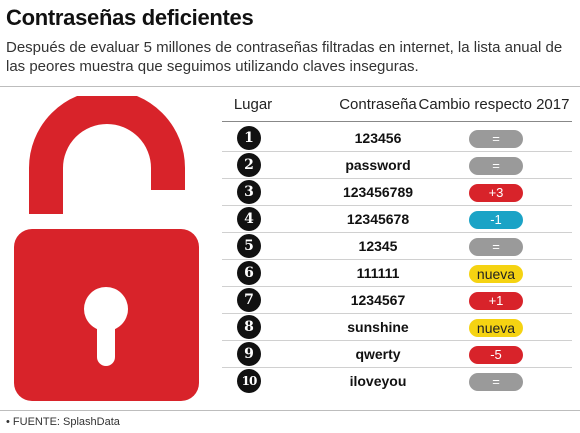 Image resolution: width=580 pixels, height=433 pixels. I want to click on page-title: Contraseñas deficientes, so click(130, 17).